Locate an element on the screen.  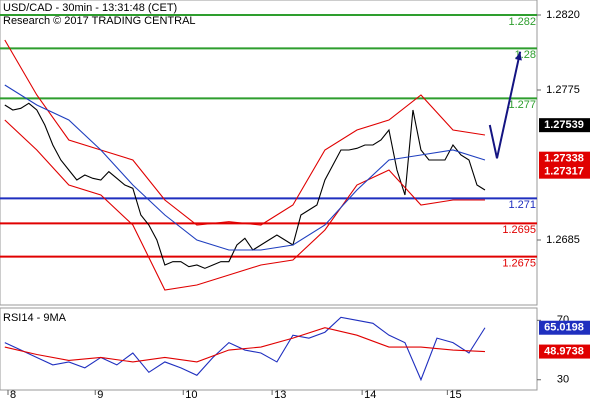
y-tick-label: 30 is located at coordinates (563, 380).